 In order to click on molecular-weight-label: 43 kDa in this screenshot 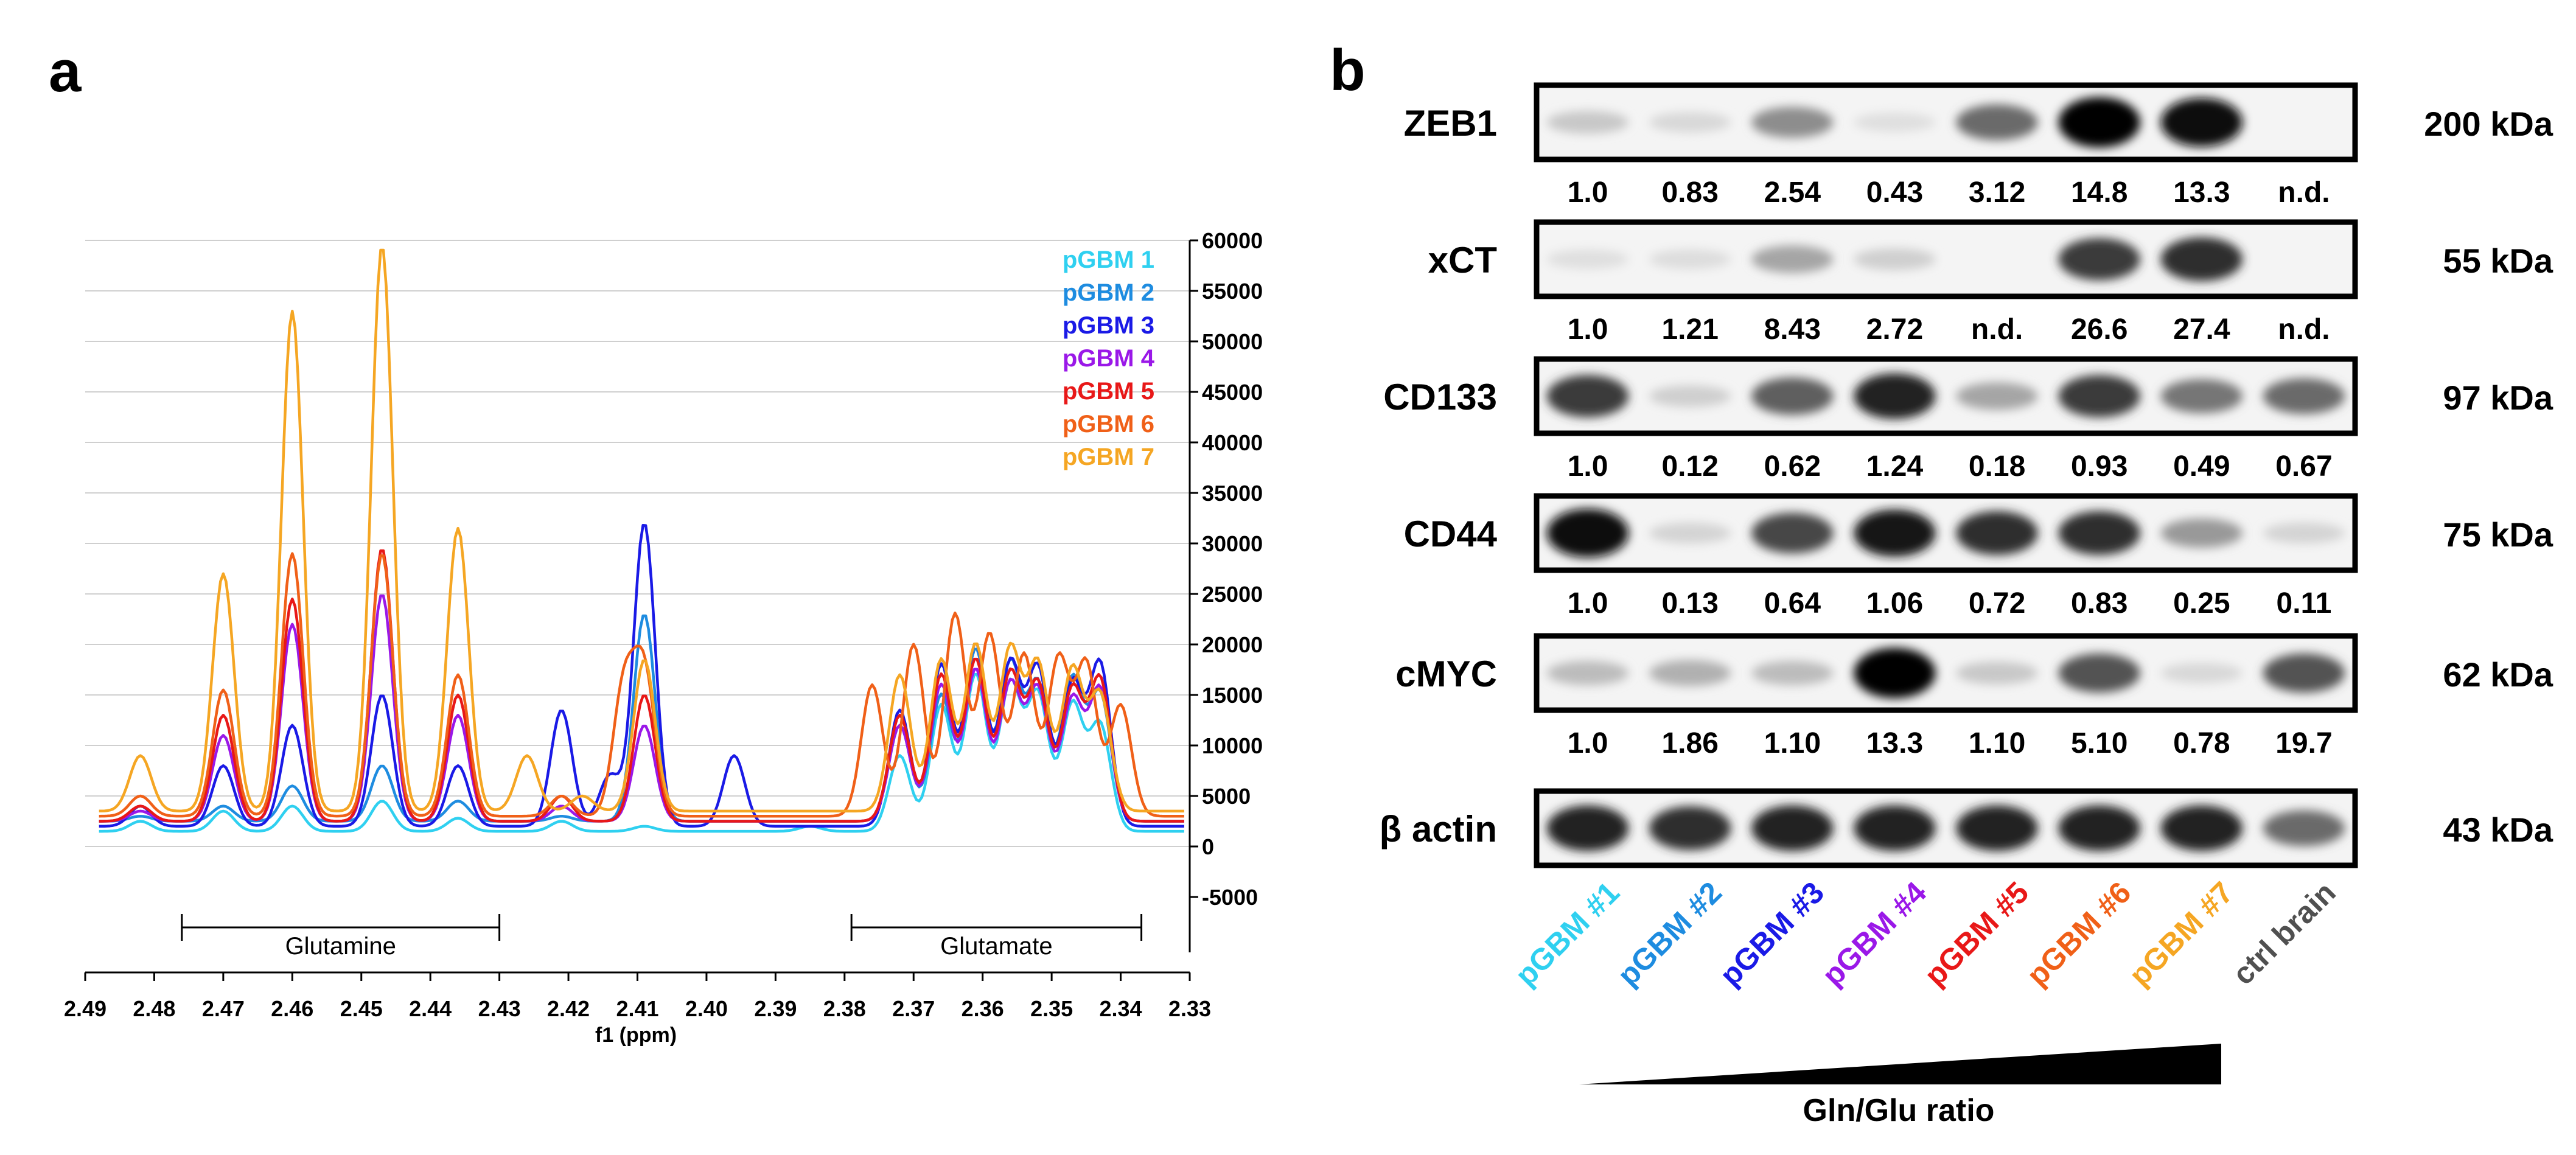, I will do `click(2498, 830)`.